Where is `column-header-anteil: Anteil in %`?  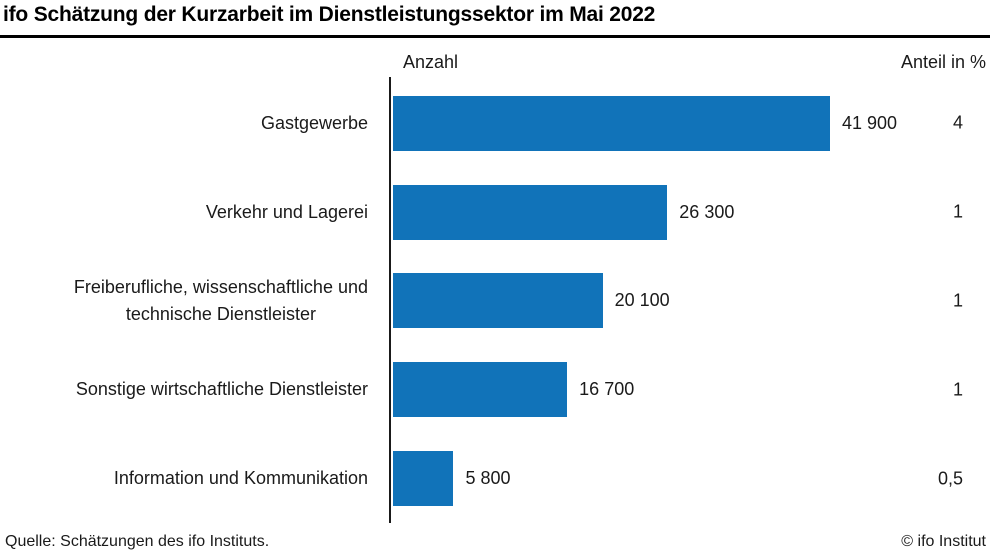
column-header-anteil: Anteil in % is located at coordinates (943, 62).